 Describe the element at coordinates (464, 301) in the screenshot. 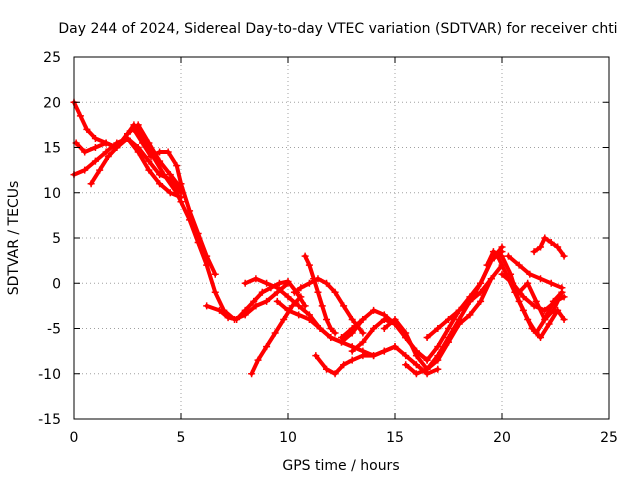

I see `satellite-track-17-track` at that location.